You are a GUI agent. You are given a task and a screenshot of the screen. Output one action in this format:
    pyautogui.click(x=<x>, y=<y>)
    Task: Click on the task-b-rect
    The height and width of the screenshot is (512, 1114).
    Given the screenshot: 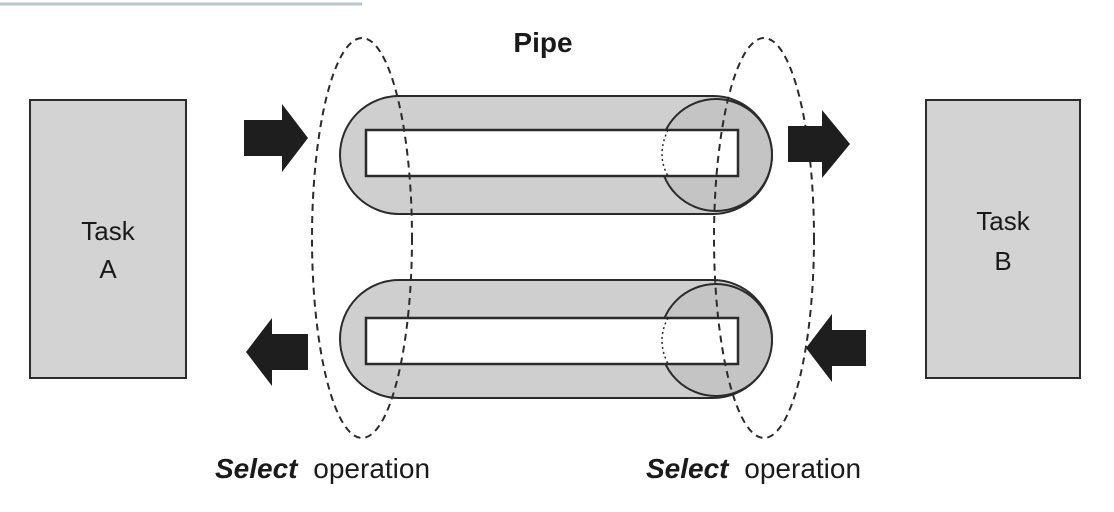 What is the action you would take?
    pyautogui.click(x=1003, y=239)
    